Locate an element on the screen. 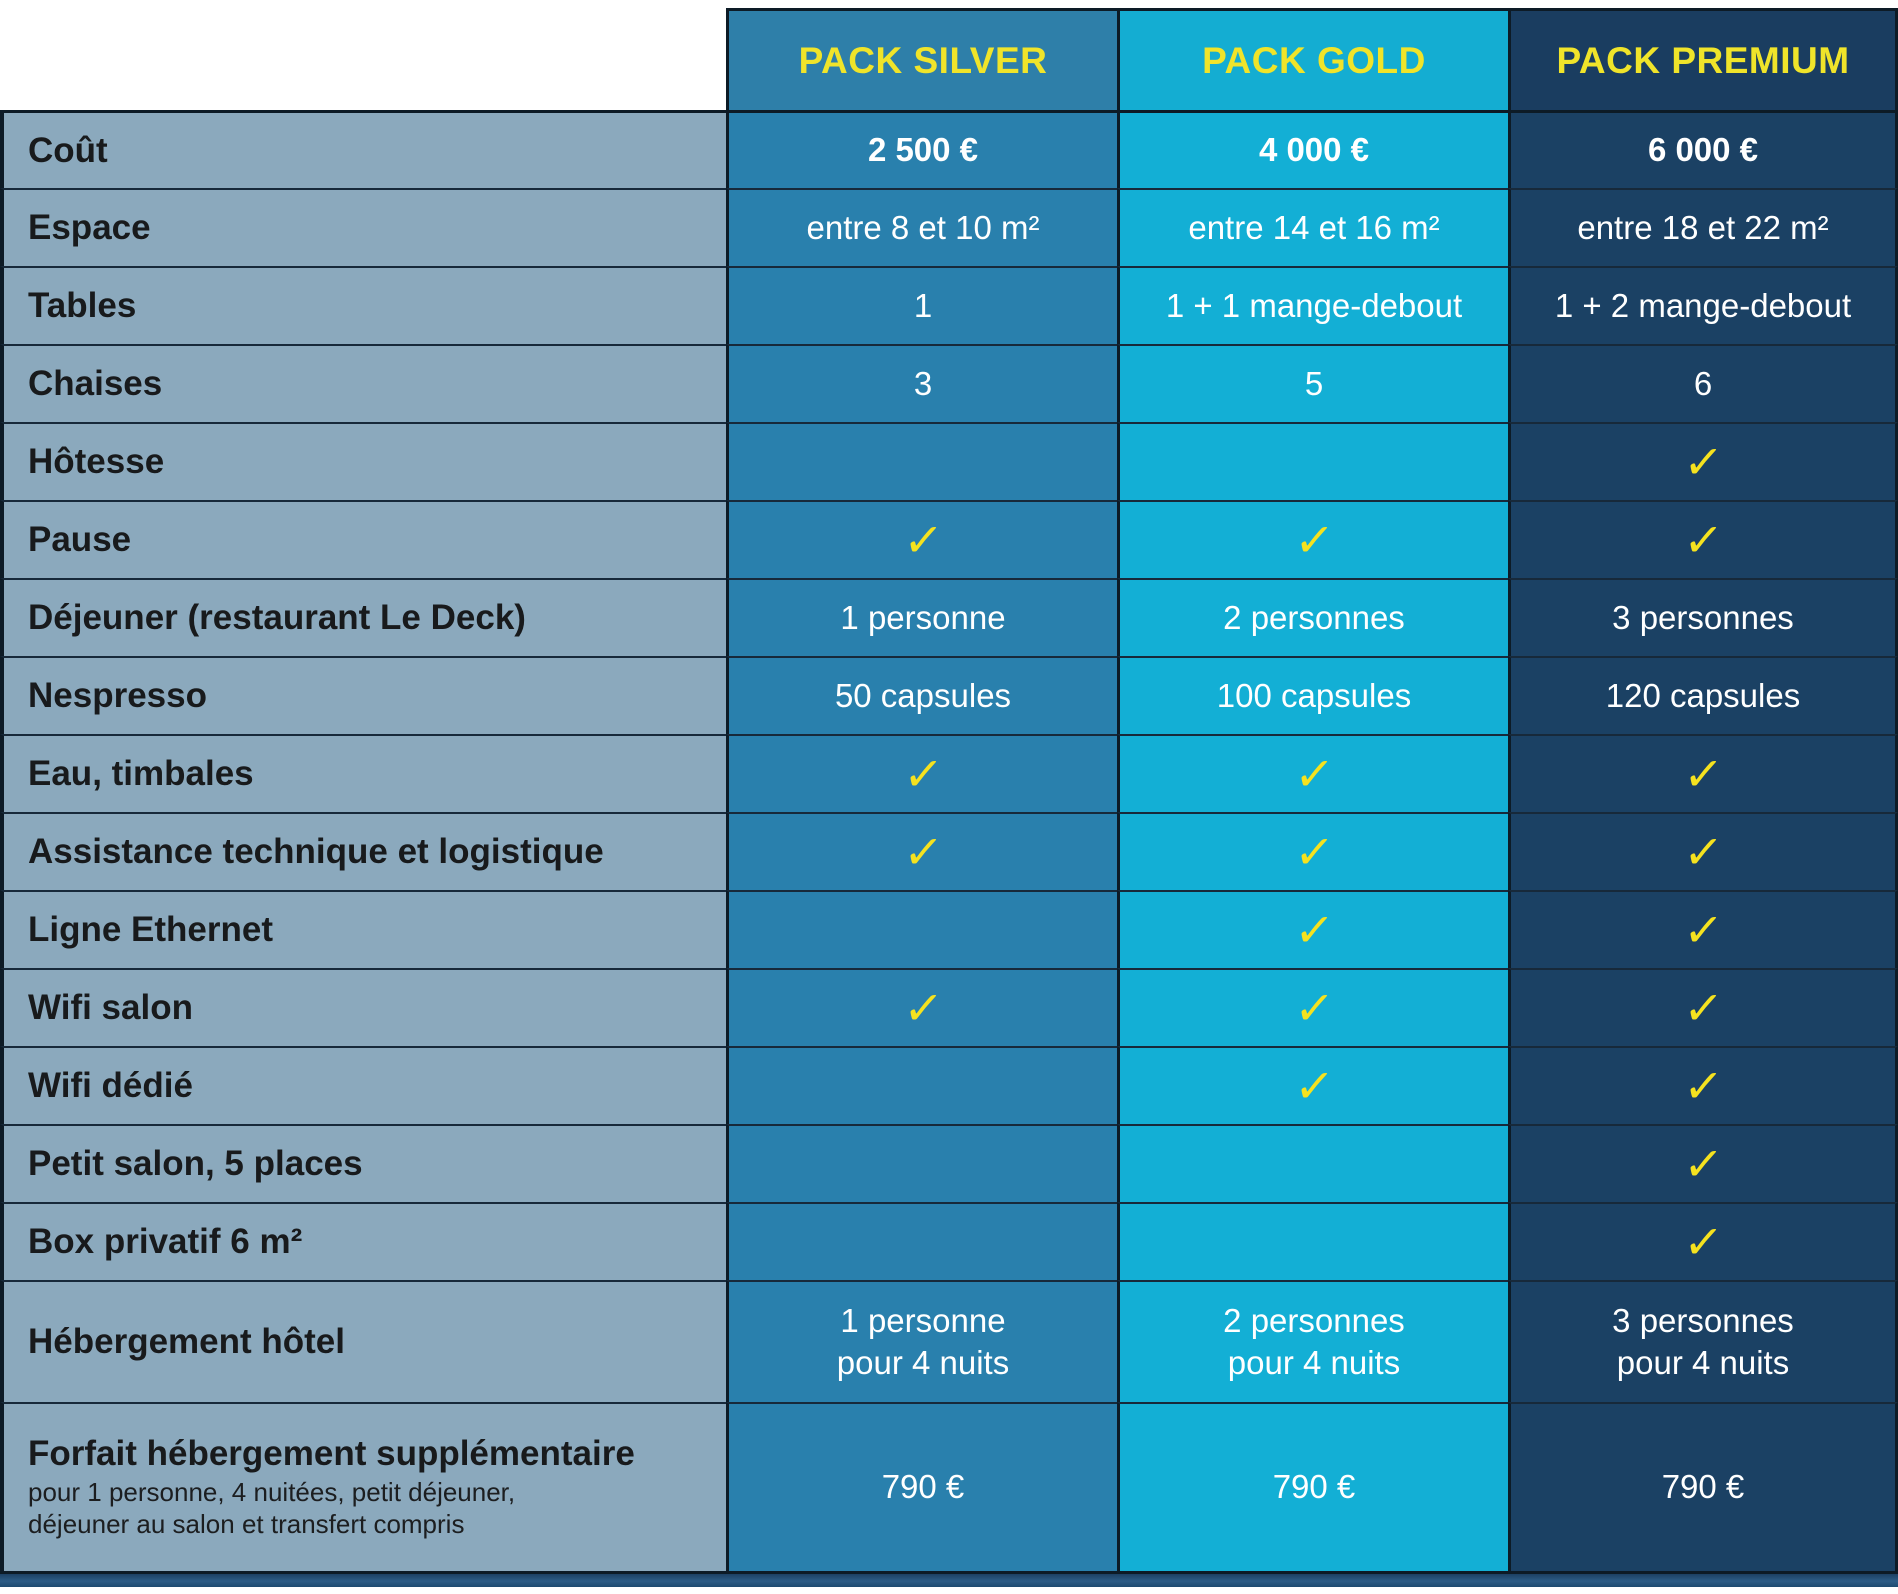  row-label-cell: Espace is located at coordinates (363, 227).